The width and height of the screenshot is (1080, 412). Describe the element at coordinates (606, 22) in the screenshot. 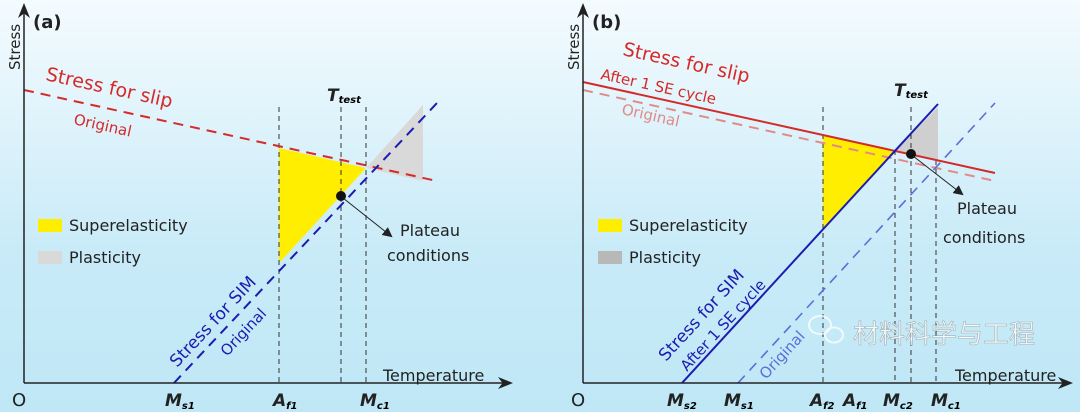

I see `panel-label: (b)` at that location.